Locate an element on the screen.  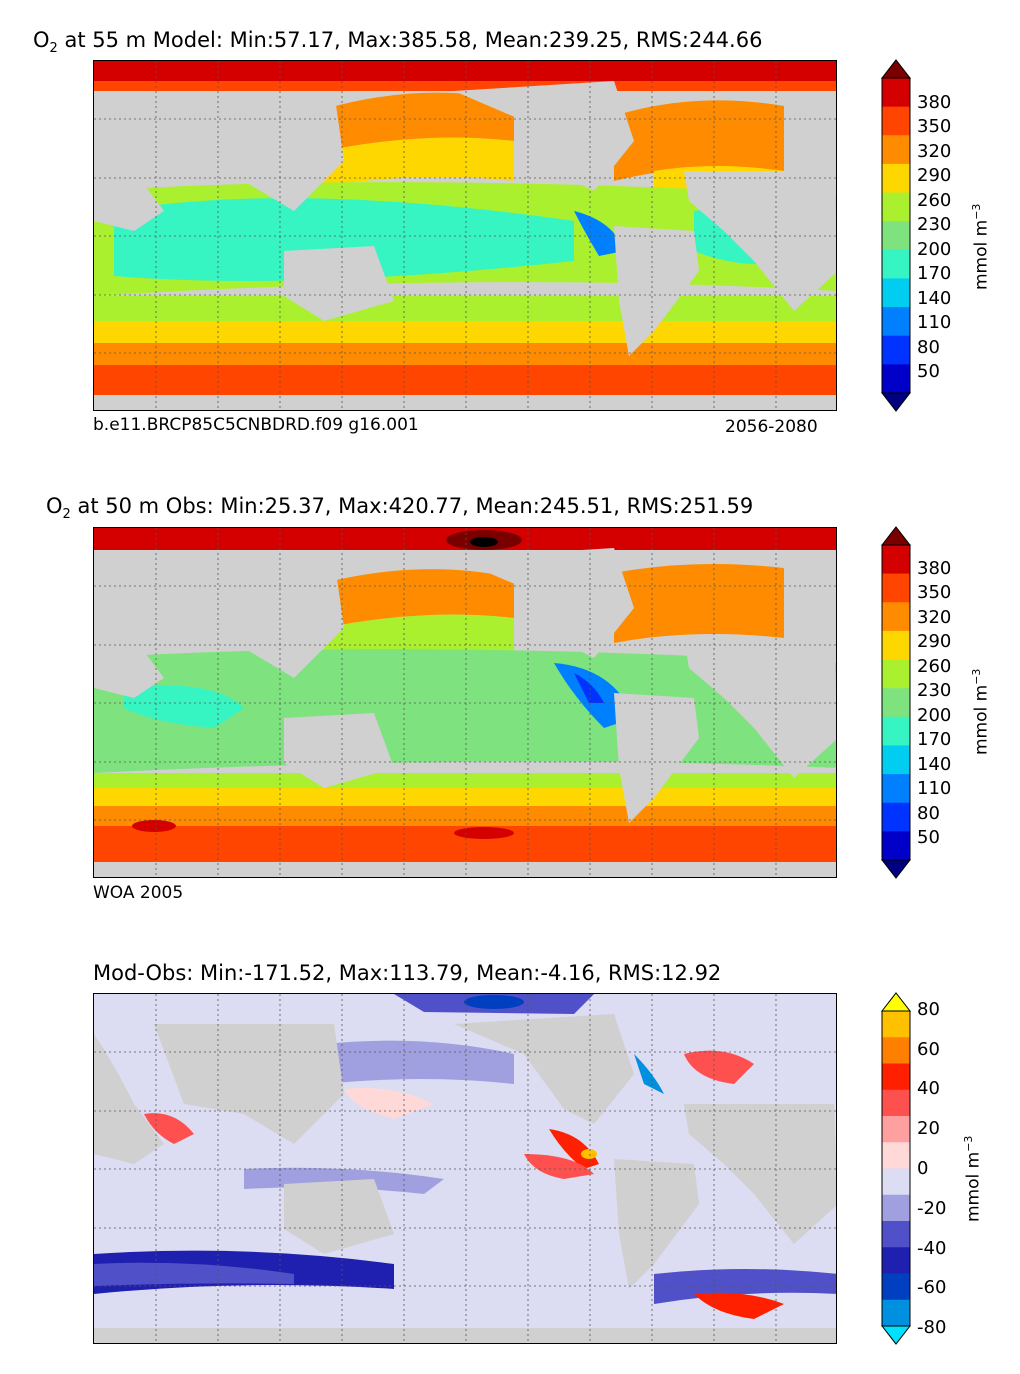
panel2-colorbar-svg is located at coordinates (896, 702).